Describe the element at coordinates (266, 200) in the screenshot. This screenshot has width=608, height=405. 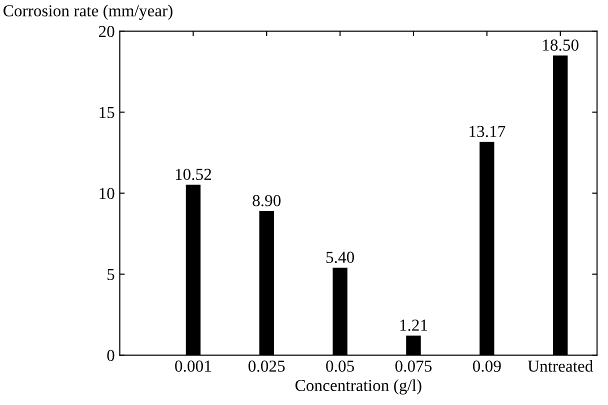
I see `data-label: 8.90` at that location.